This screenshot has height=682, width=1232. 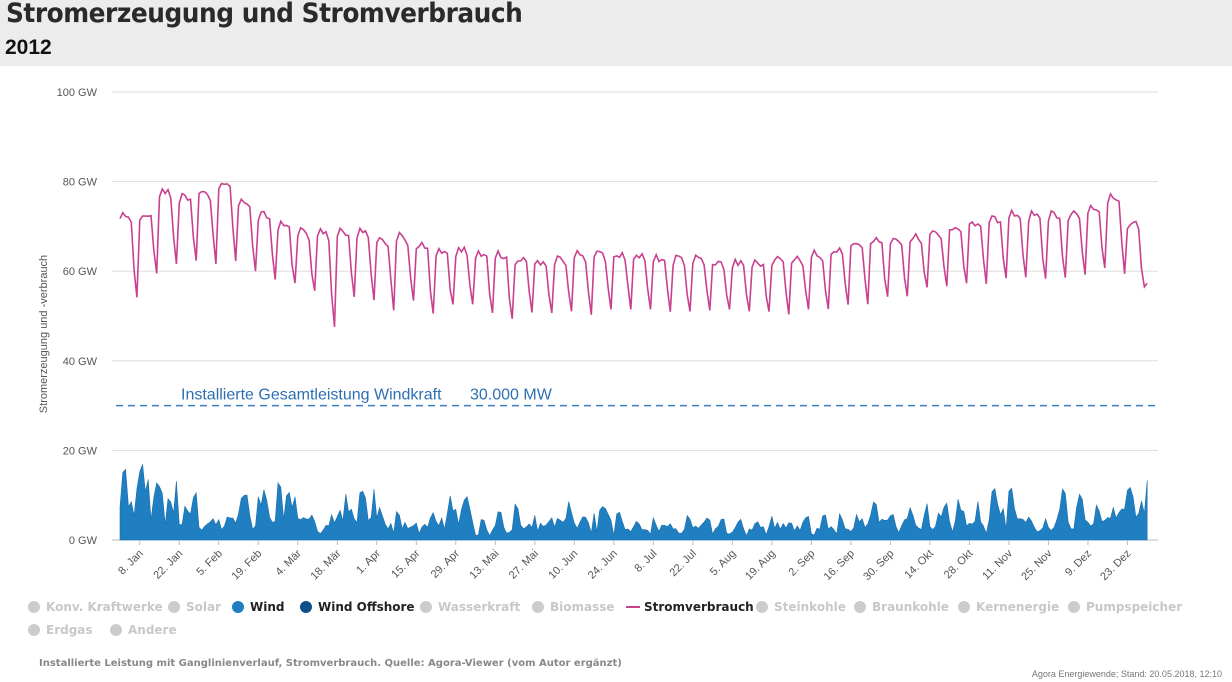 What do you see at coordinates (563, 565) in the screenshot?
I see `x-tick-label: 10. Jun` at bounding box center [563, 565].